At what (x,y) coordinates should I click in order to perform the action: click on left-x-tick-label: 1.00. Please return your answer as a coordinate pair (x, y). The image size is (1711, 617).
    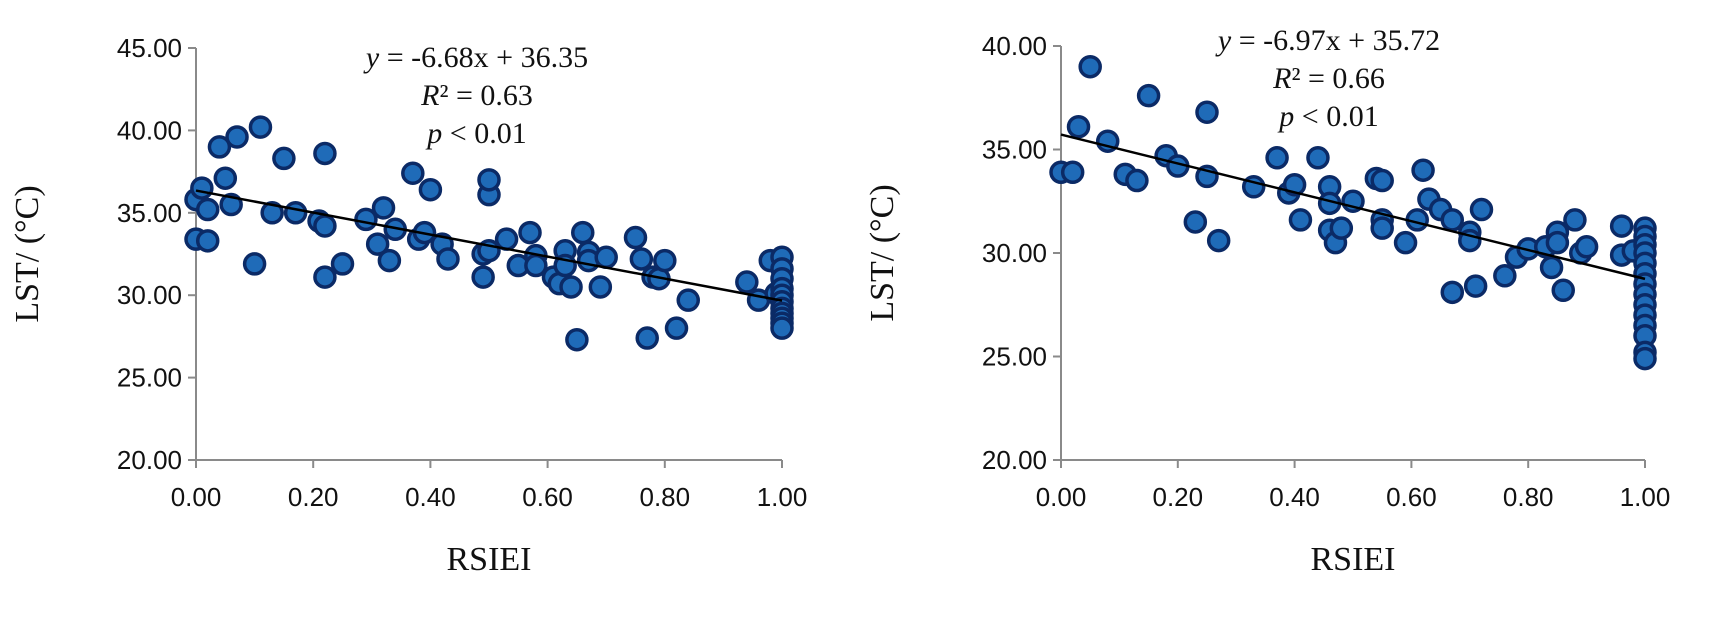
    Looking at the image, I should click on (782, 497).